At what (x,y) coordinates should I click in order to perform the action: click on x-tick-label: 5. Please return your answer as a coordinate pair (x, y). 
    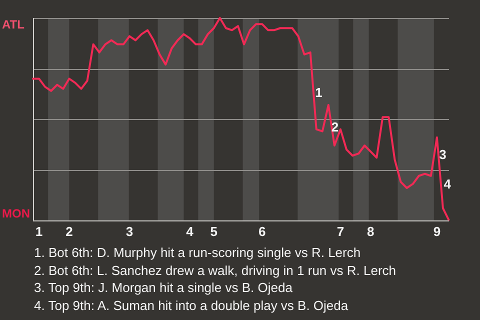
    Looking at the image, I should click on (214, 231).